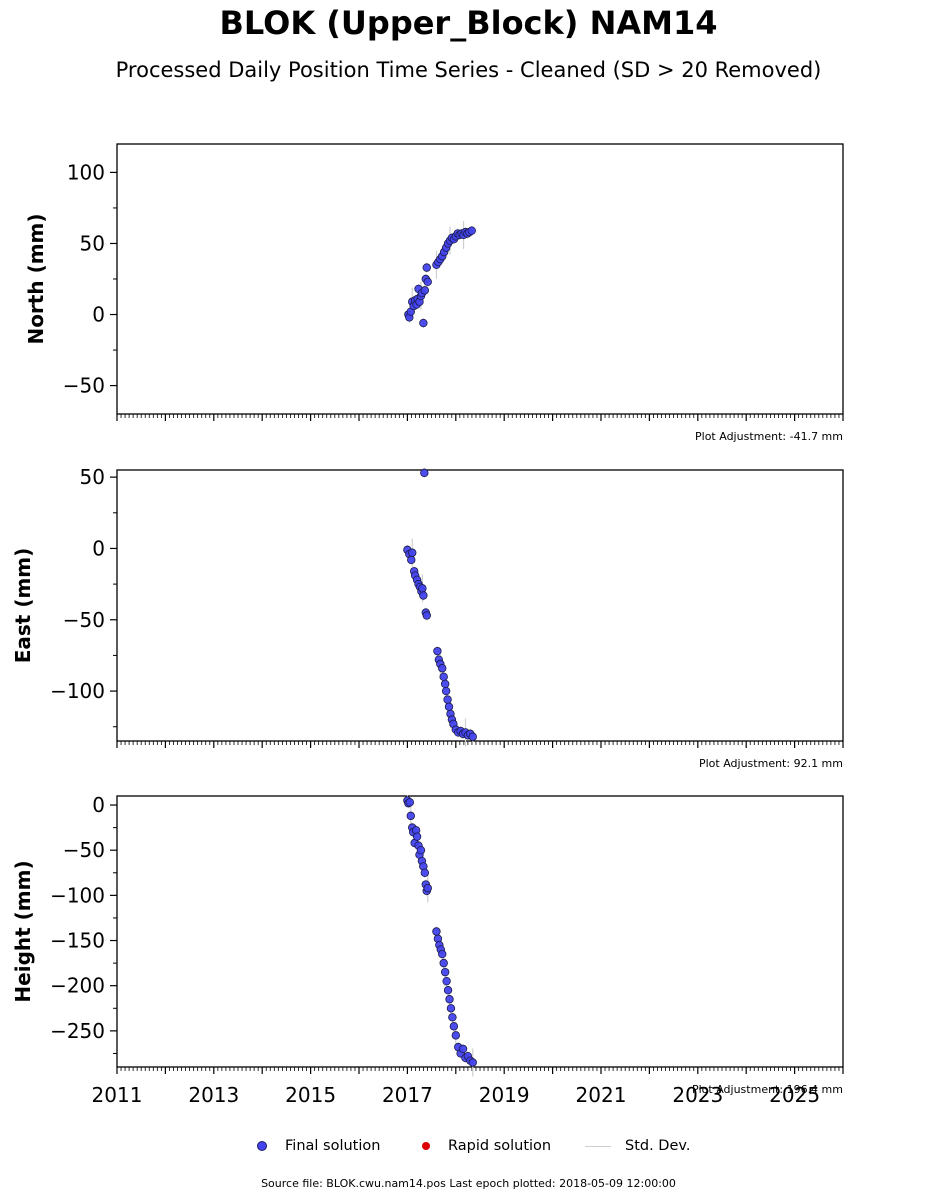  Describe the element at coordinates (426, 1146) in the screenshot. I see `legend-rapid-marker` at that location.